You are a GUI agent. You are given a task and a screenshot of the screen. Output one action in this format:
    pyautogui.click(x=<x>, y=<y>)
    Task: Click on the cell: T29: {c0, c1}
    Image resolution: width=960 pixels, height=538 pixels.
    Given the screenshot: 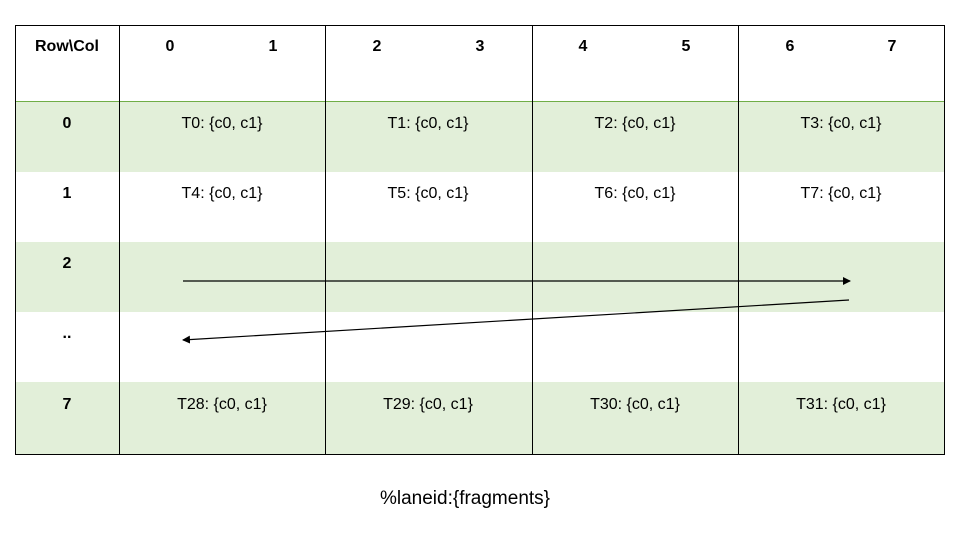 What is the action you would take?
    pyautogui.click(x=428, y=404)
    